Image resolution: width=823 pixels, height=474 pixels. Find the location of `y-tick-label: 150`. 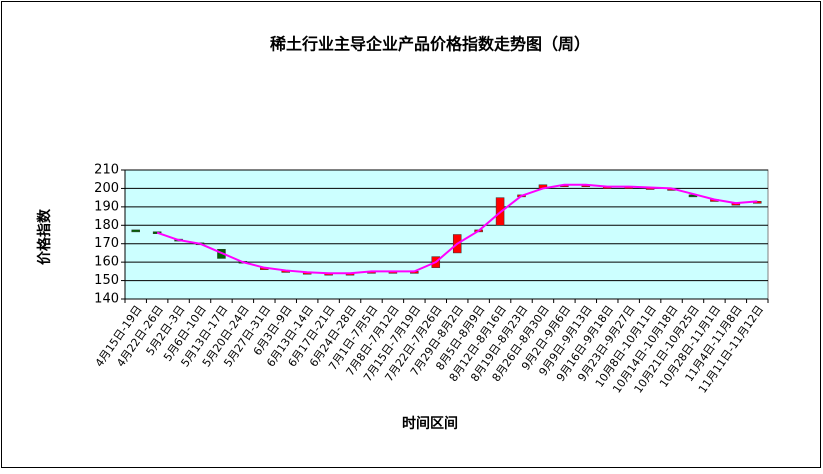

y-tick-label: 150 is located at coordinates (106, 280).